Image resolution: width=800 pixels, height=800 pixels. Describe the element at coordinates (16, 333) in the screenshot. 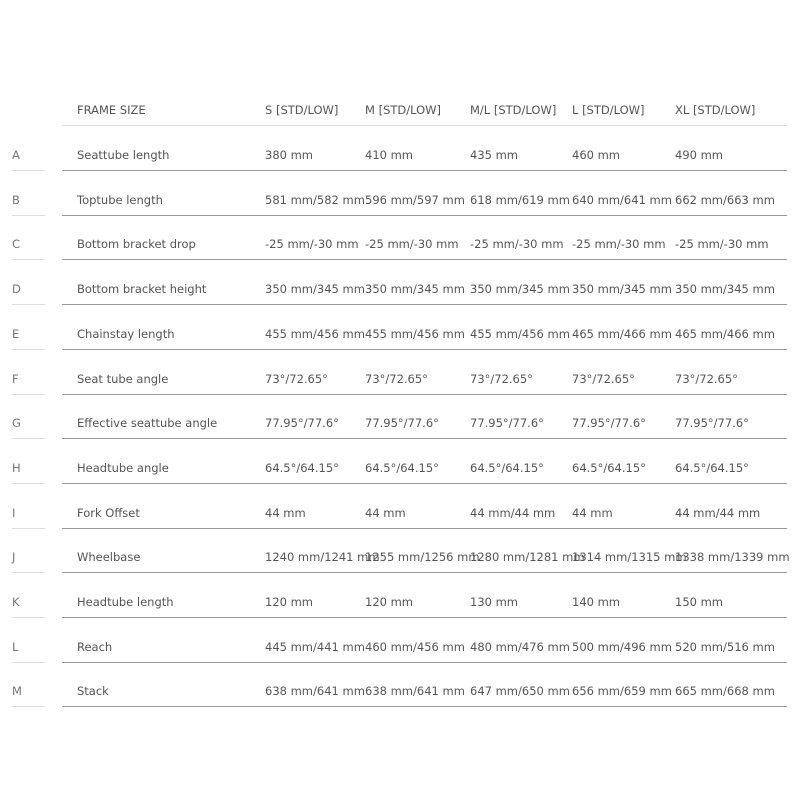

I see `row-letter: E` at that location.